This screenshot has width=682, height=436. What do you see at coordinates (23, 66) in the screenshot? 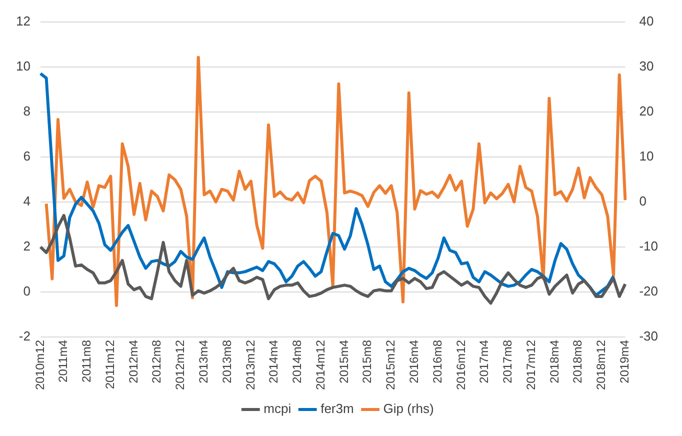
I see `y-tick-label: 10` at bounding box center [23, 66].